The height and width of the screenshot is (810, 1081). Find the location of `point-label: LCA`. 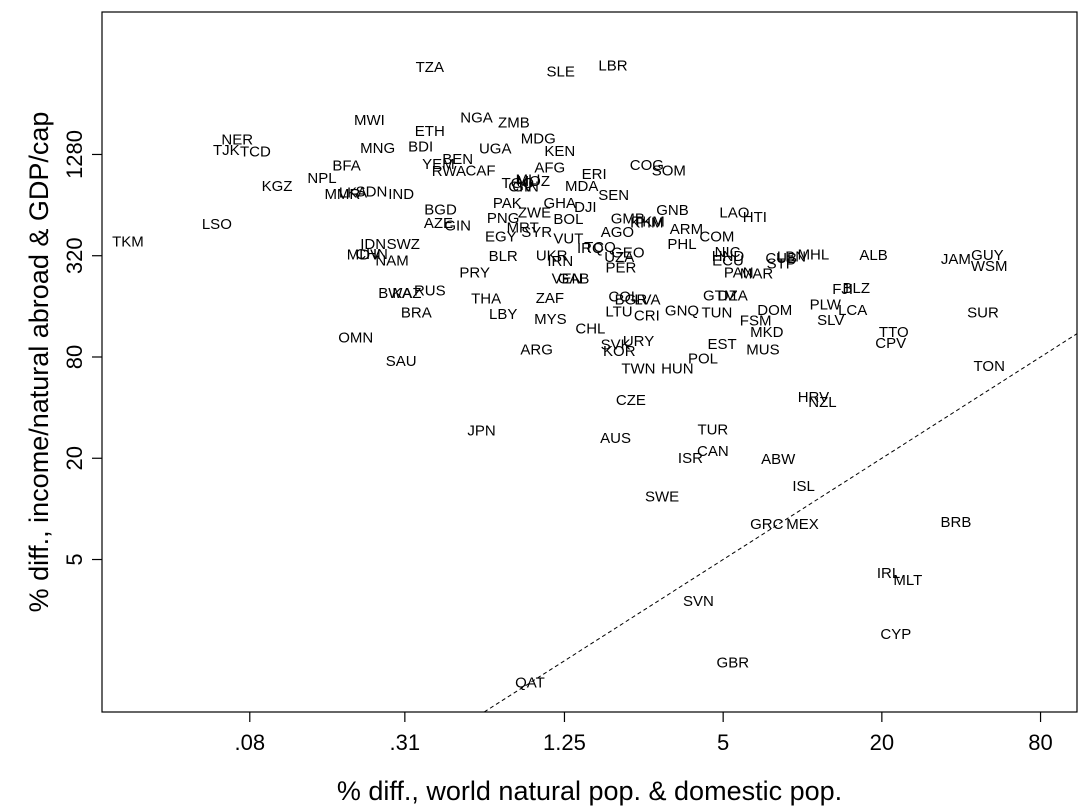

point-label: LCA is located at coordinates (852, 310).